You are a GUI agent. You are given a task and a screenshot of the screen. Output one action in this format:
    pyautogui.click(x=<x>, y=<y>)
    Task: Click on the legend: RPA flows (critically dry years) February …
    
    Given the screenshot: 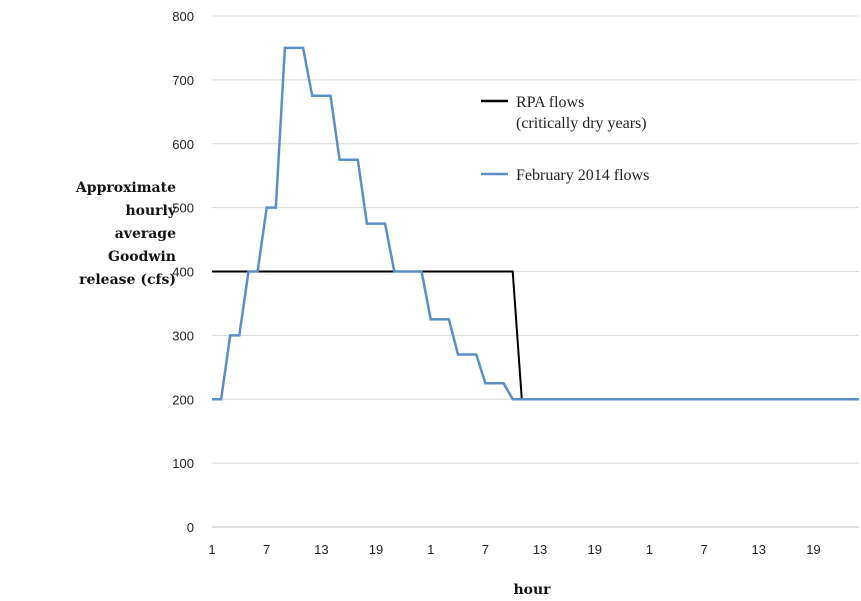 What is the action you would take?
    pyautogui.click(x=565, y=139)
    